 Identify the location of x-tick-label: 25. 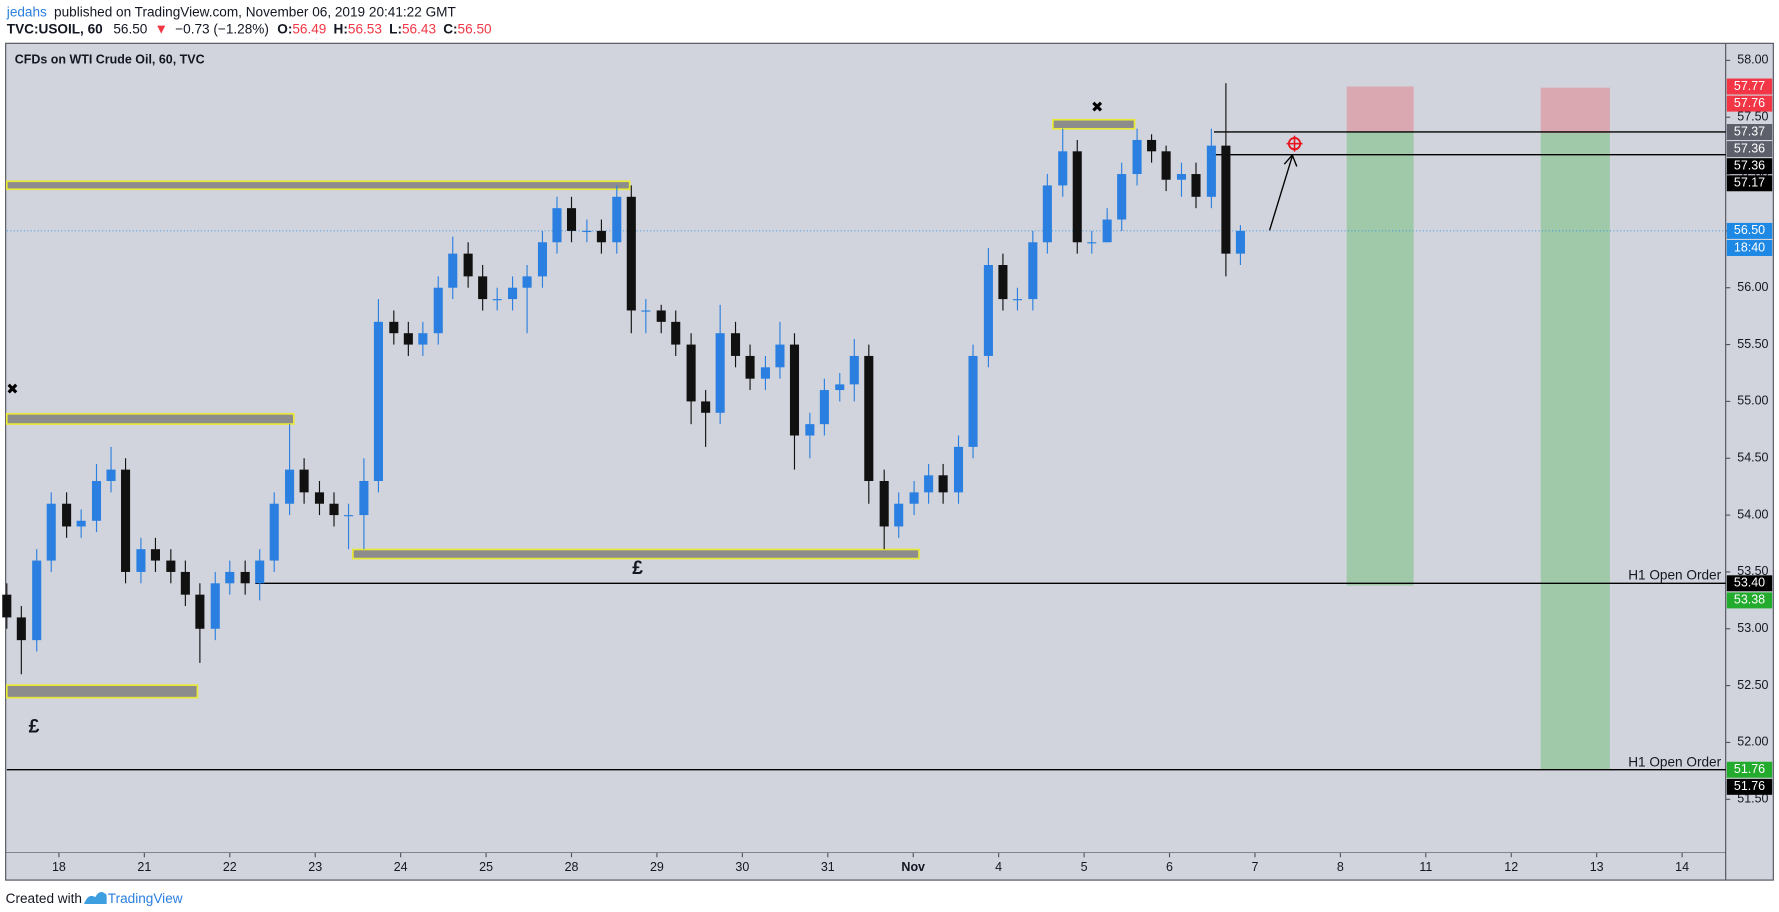
(486, 867).